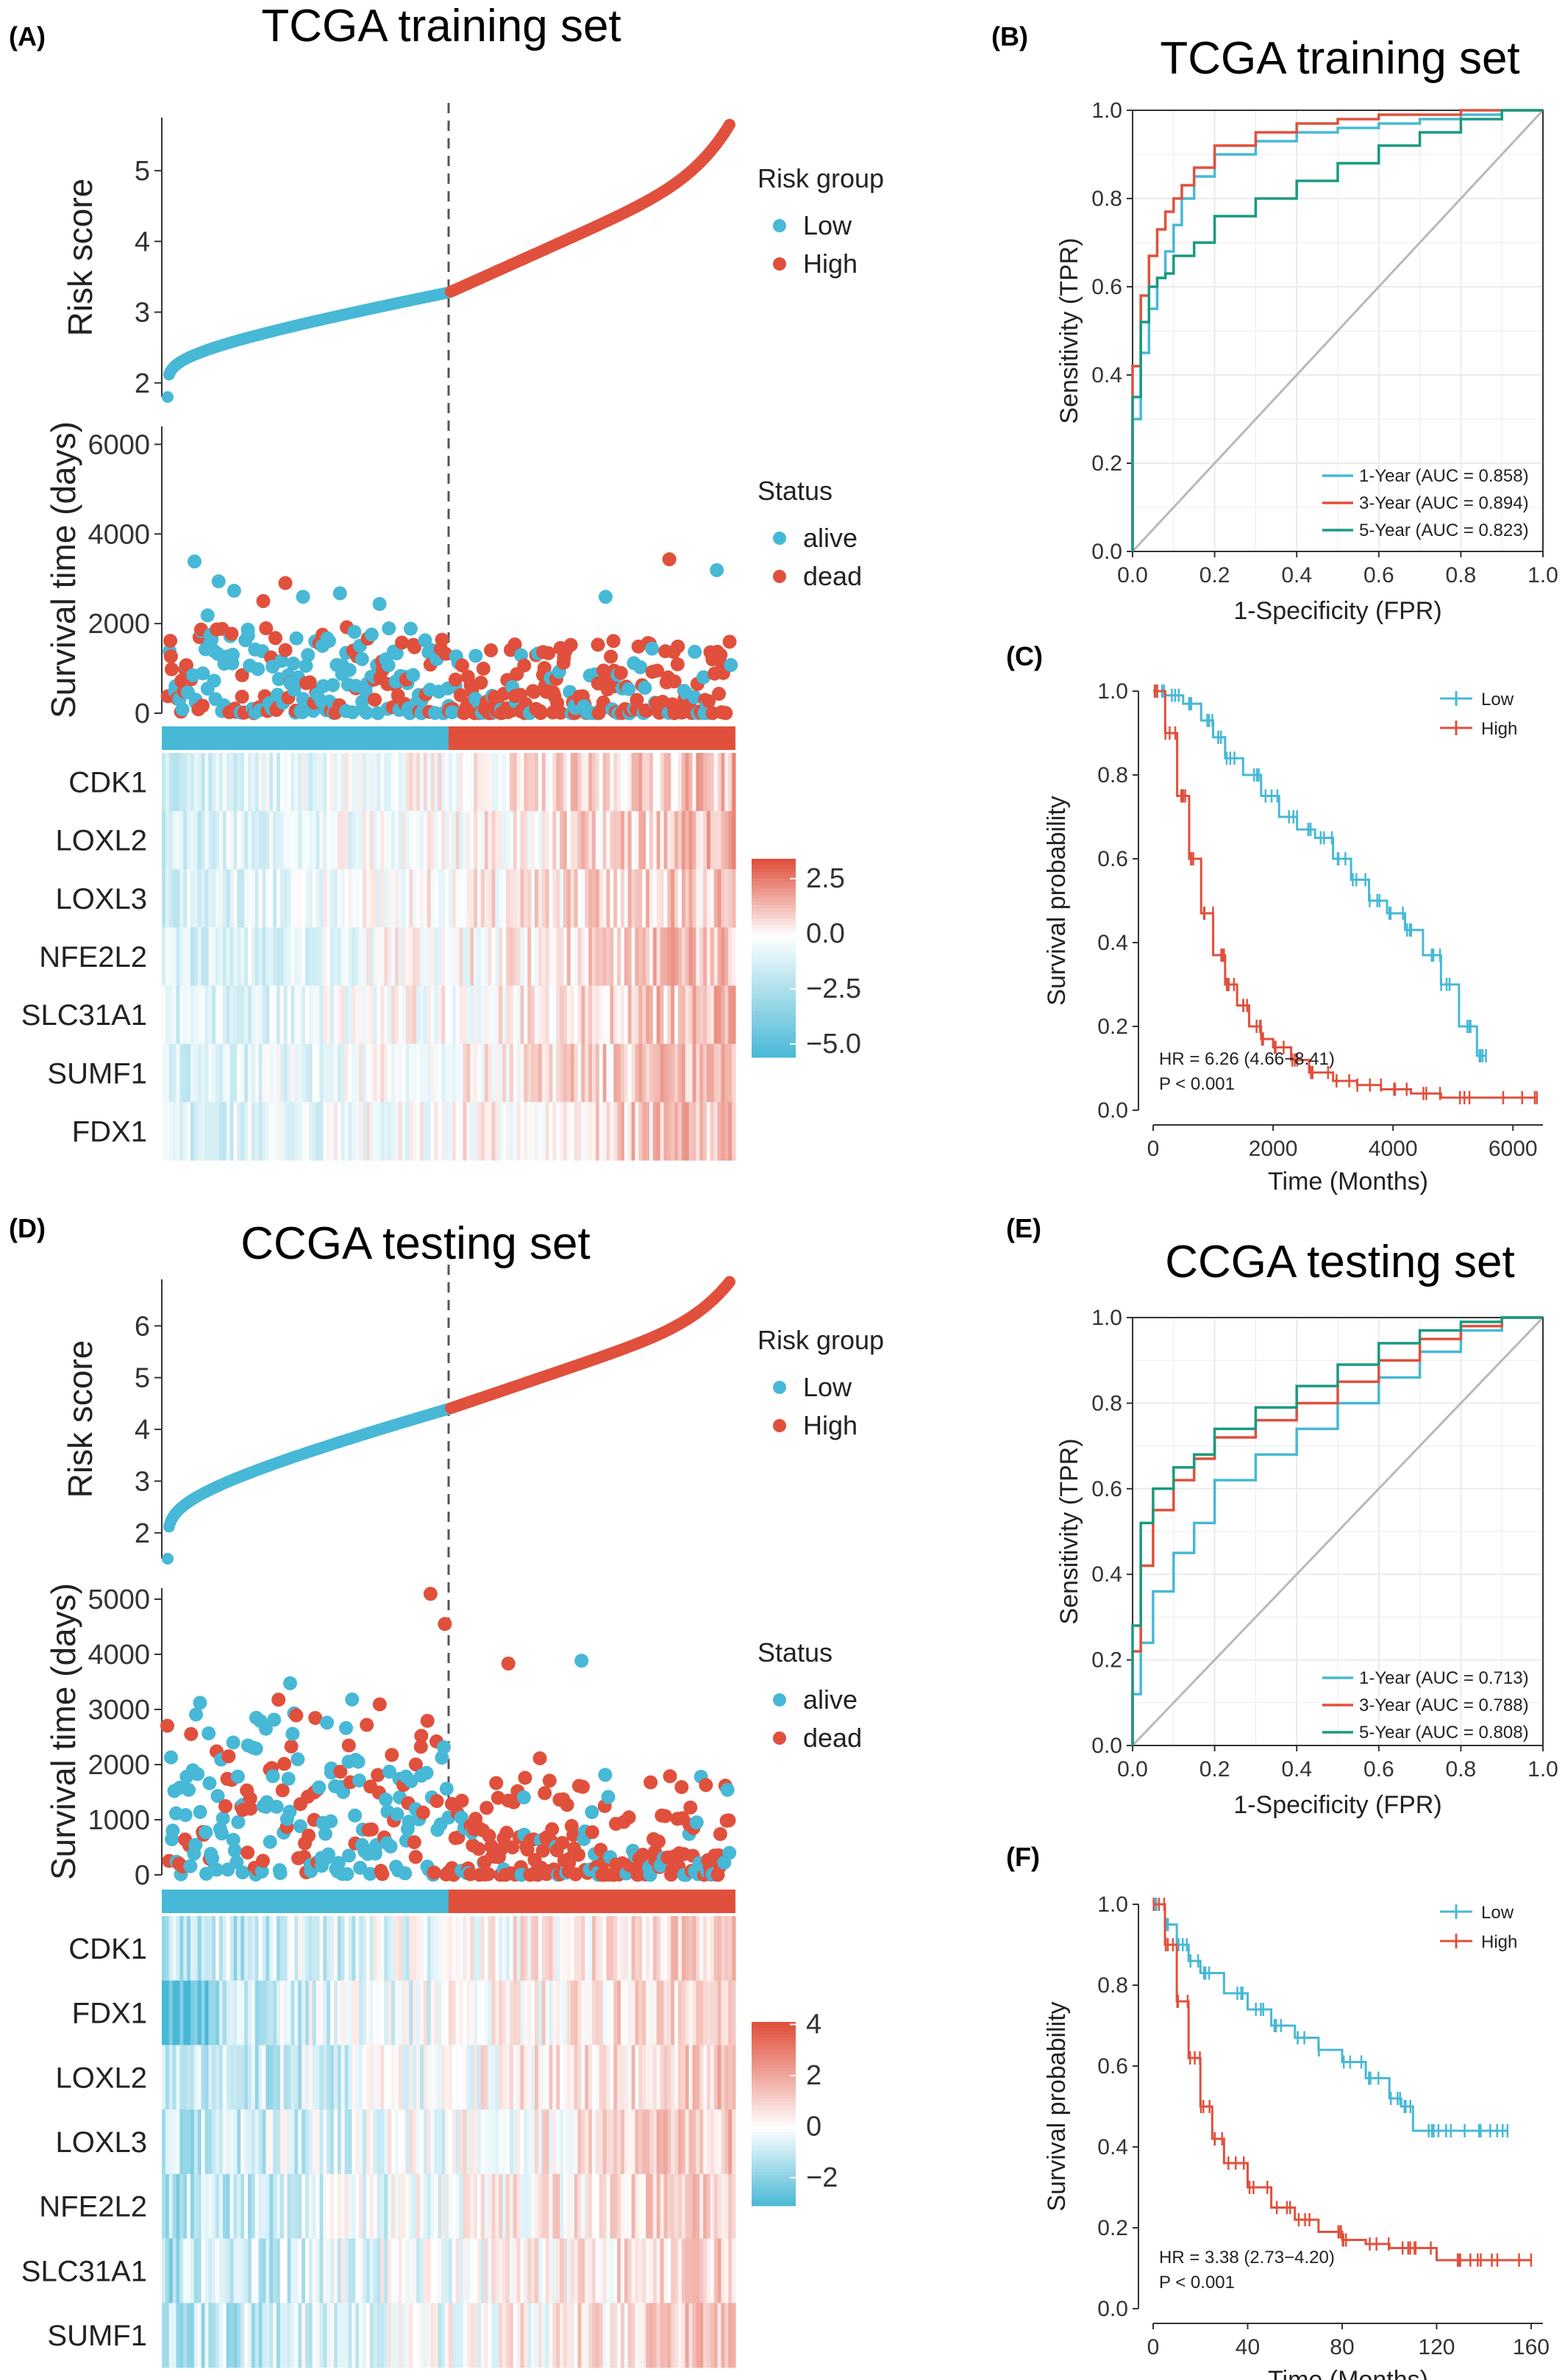 Image resolution: width=1565 pixels, height=2380 pixels. Describe the element at coordinates (813, 2075) in the screenshot. I see `scale-tick-label: 2` at that location.